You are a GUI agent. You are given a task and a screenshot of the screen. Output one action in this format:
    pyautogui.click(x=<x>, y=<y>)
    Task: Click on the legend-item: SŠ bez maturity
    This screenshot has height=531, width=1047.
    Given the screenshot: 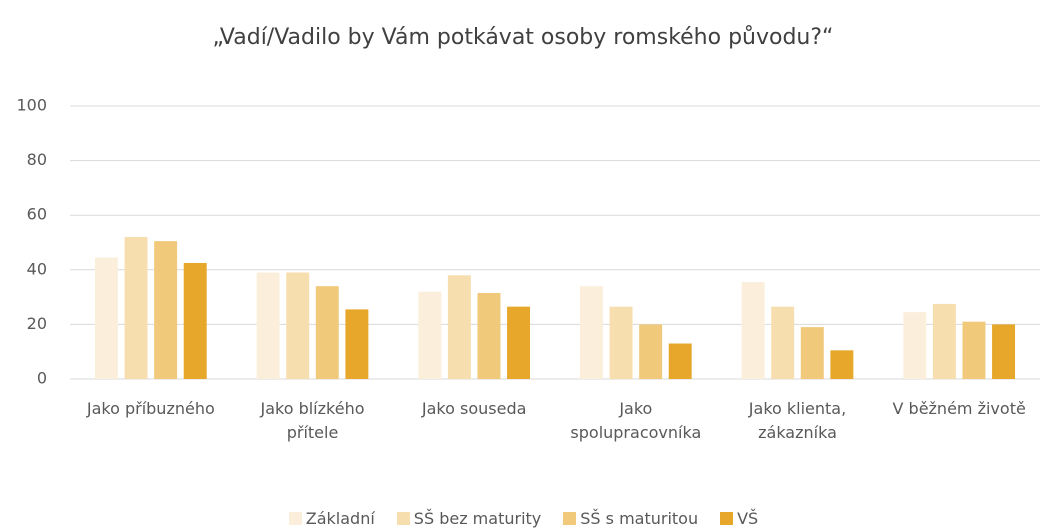 What is the action you would take?
    pyautogui.click(x=469, y=518)
    